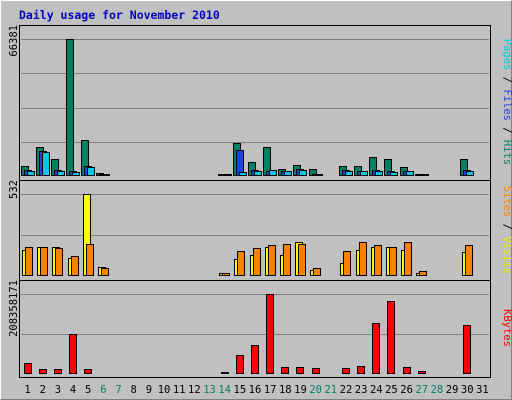 The width and height of the screenshot is (512, 400). I want to click on legend-part: KBytes, so click(506, 328).